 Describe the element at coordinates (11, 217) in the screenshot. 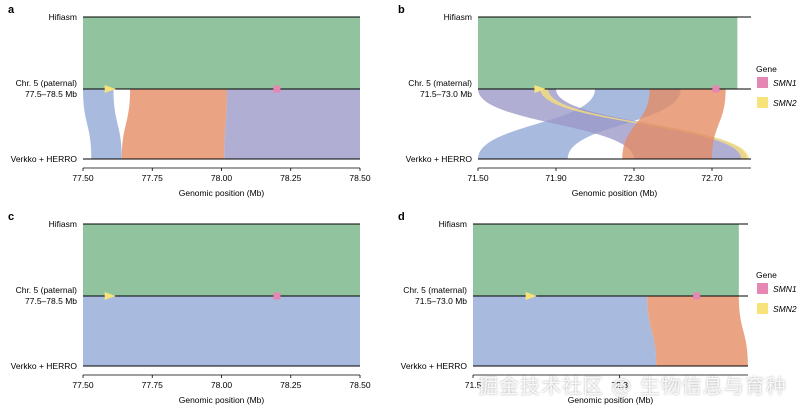

I see `panel-letter: c` at that location.